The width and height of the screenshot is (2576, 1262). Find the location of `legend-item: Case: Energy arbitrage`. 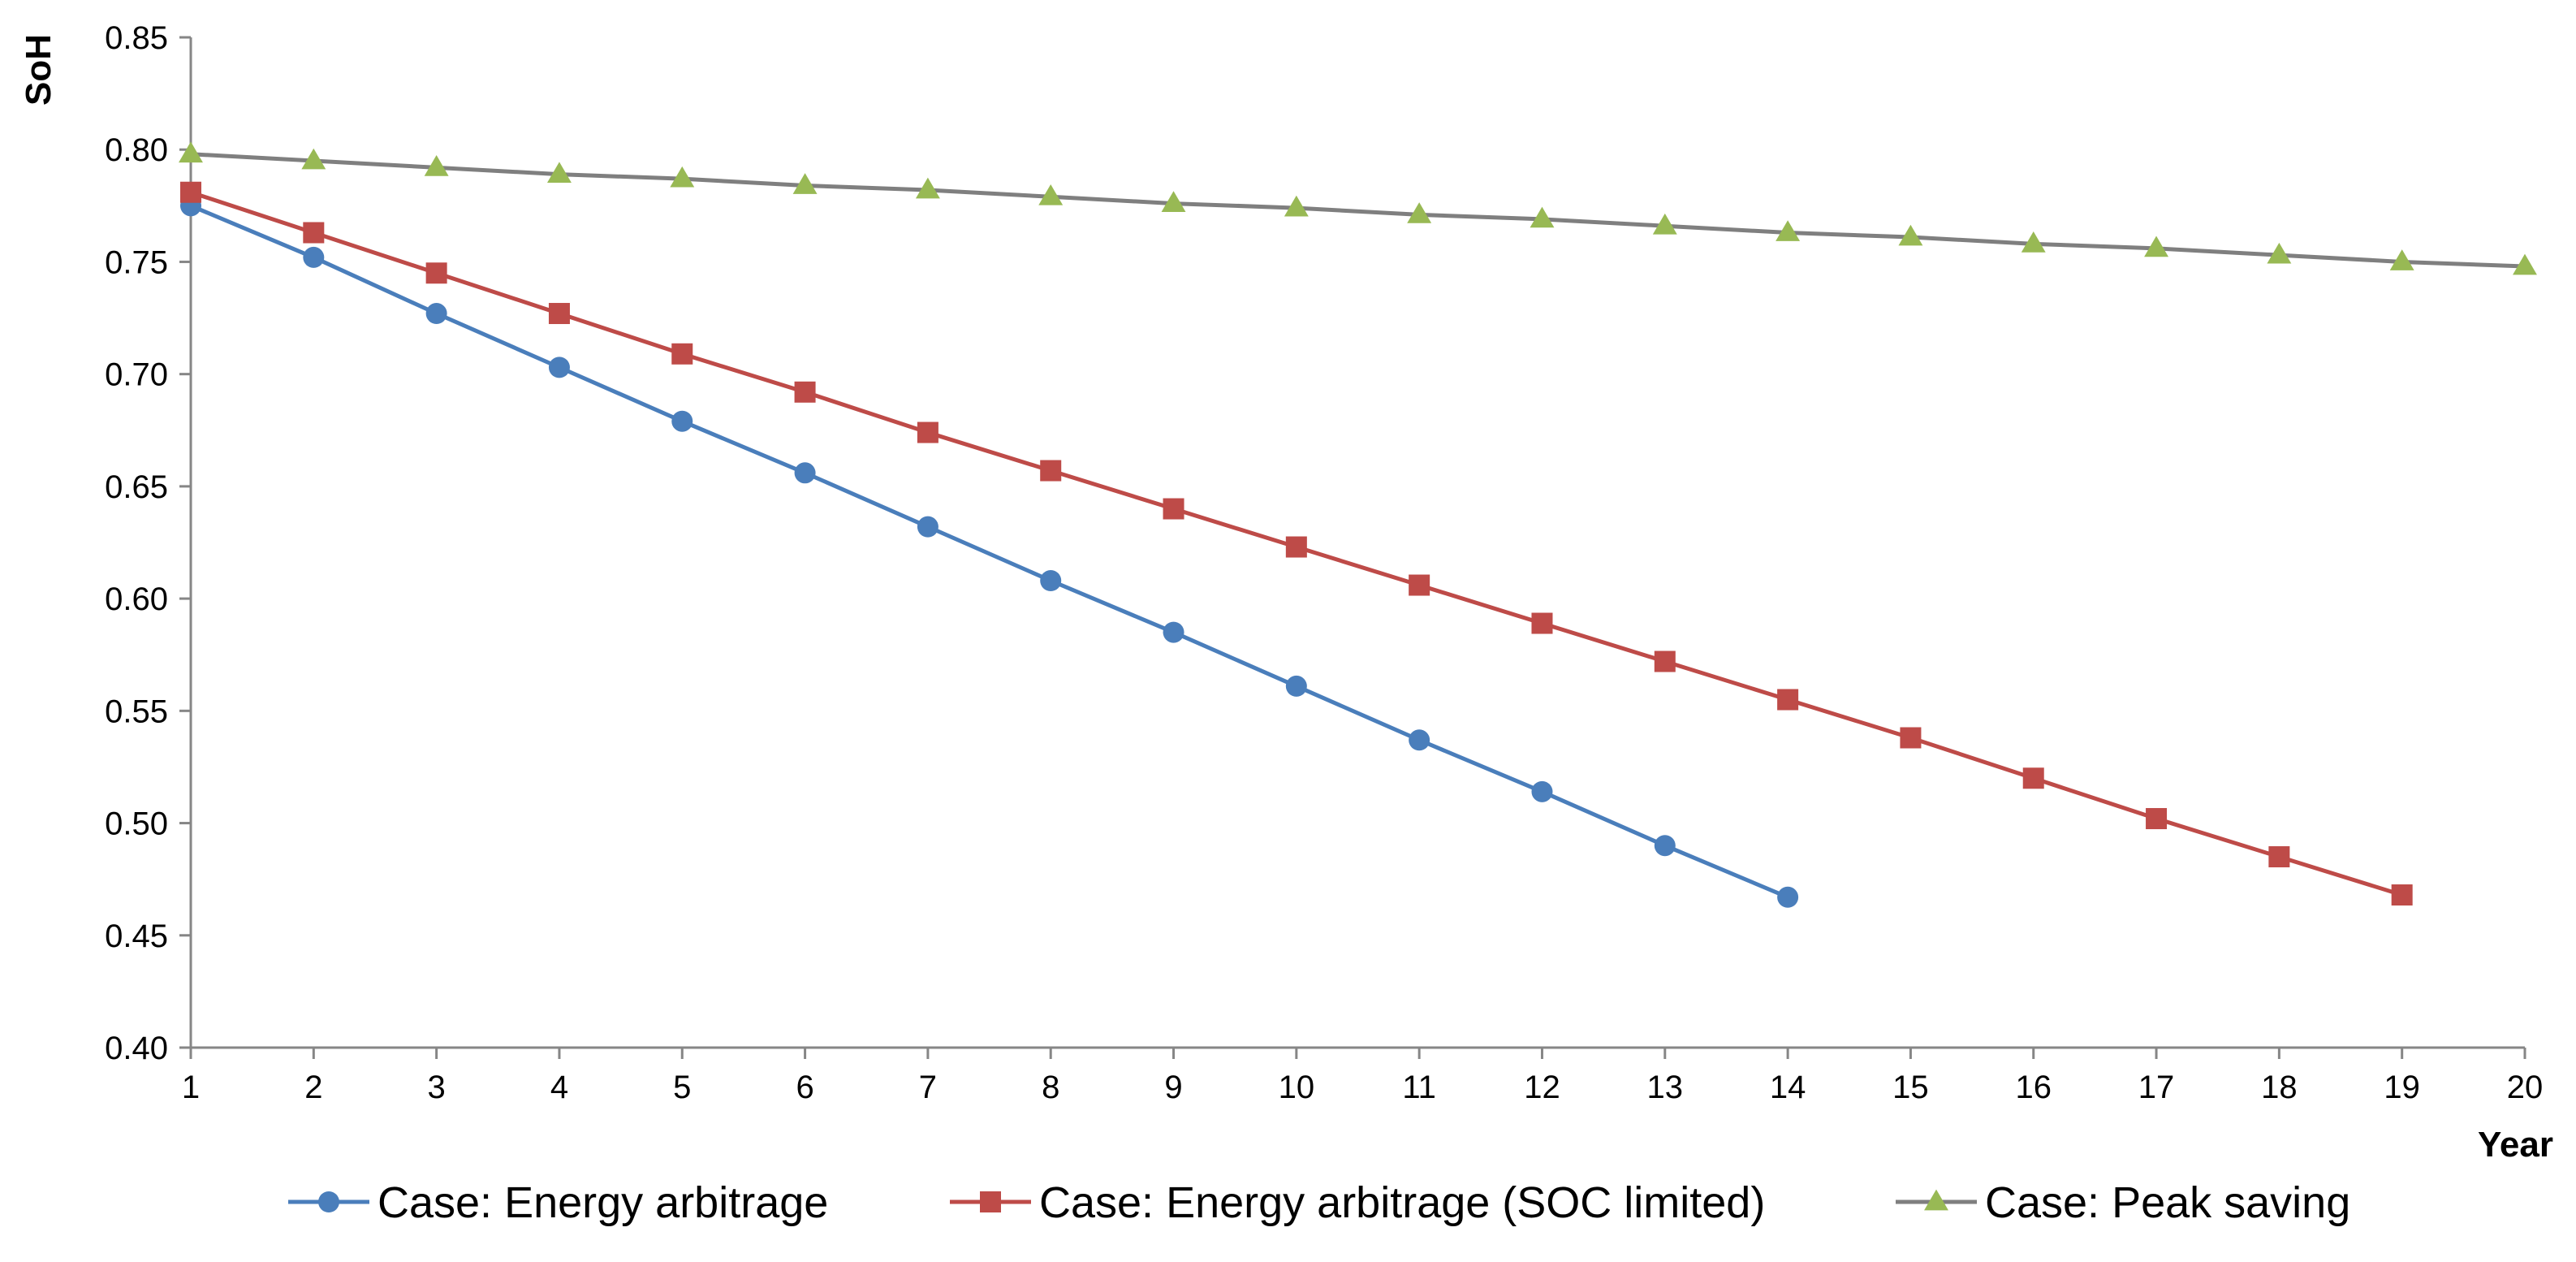

legend-item: Case: Energy arbitrage is located at coordinates (558, 1202).